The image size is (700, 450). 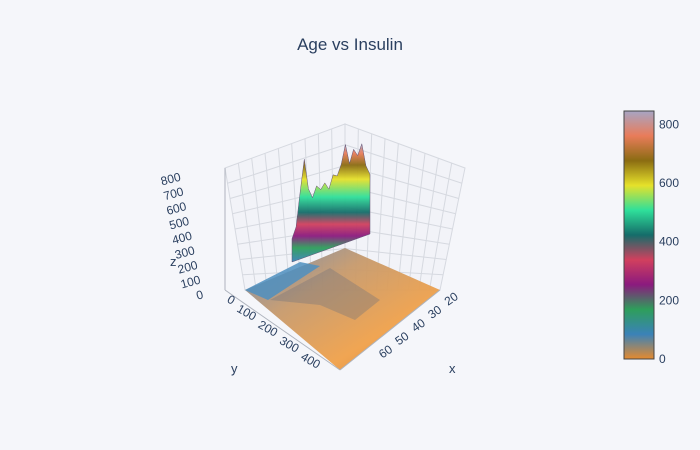 What do you see at coordinates (331, 202) in the screenshot?
I see `surface-ridge` at bounding box center [331, 202].